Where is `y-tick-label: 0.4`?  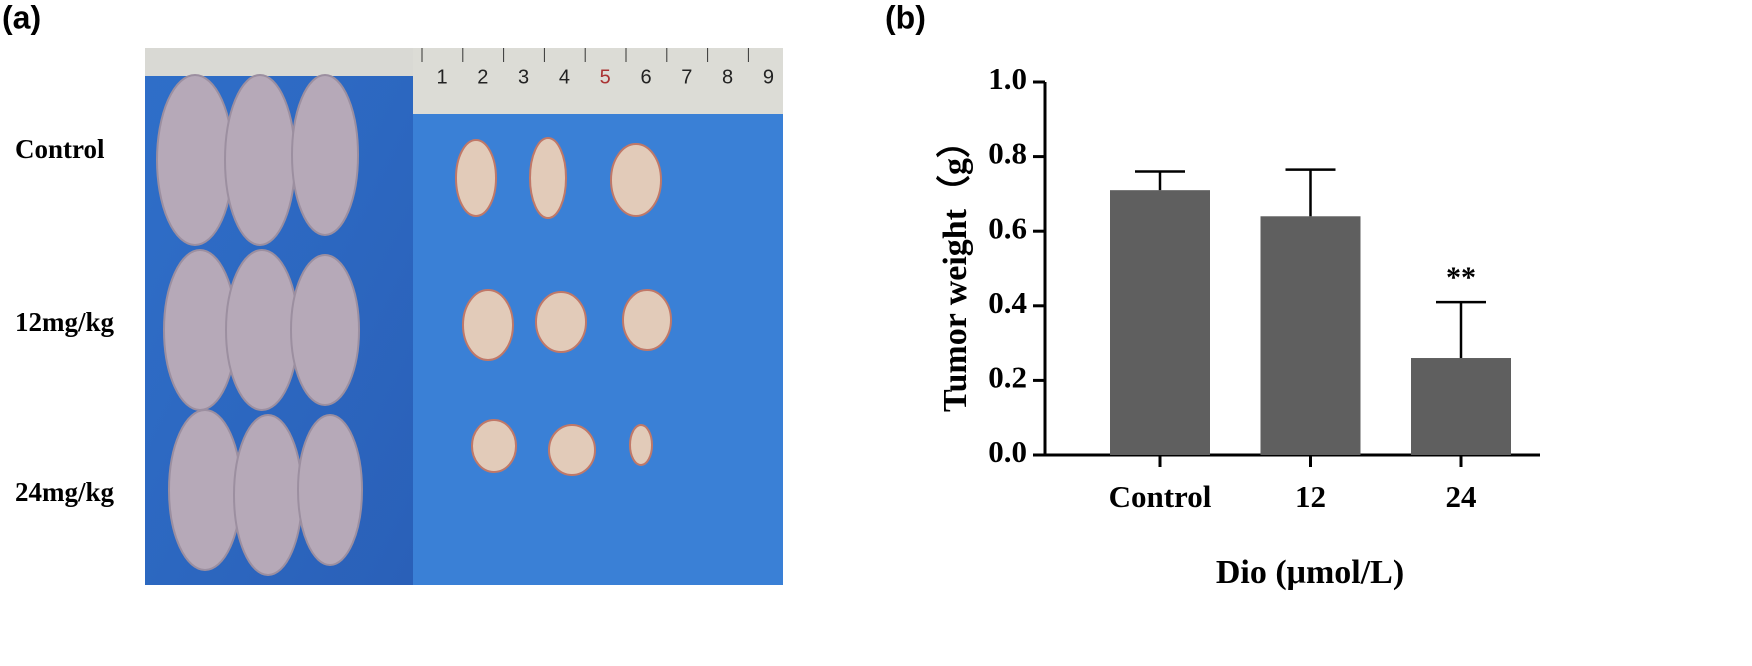
y-tick-label: 0.4 is located at coordinates (1007, 302).